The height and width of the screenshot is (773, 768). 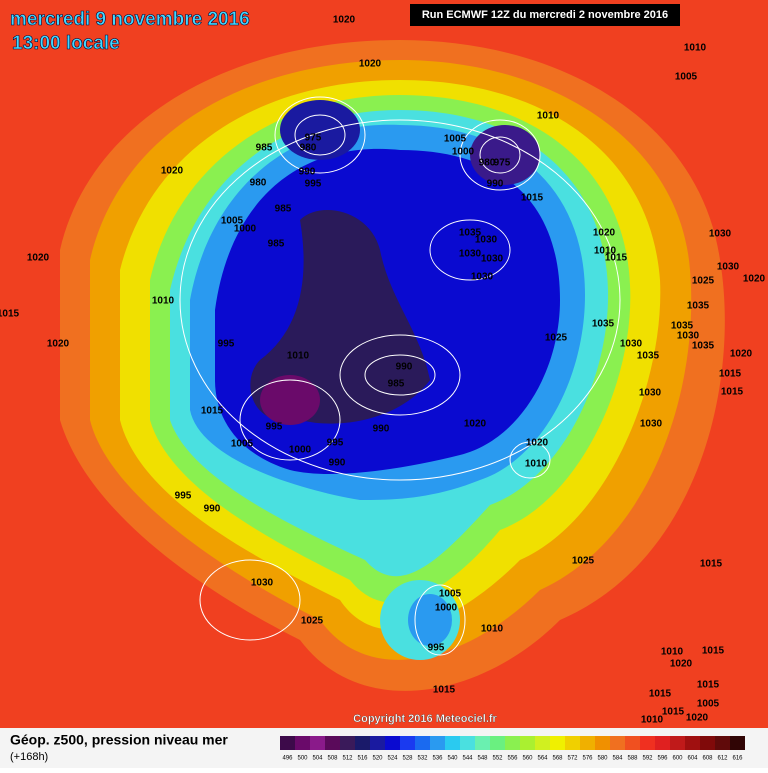 I want to click on footer-lead: (+168h), so click(x=29, y=757).